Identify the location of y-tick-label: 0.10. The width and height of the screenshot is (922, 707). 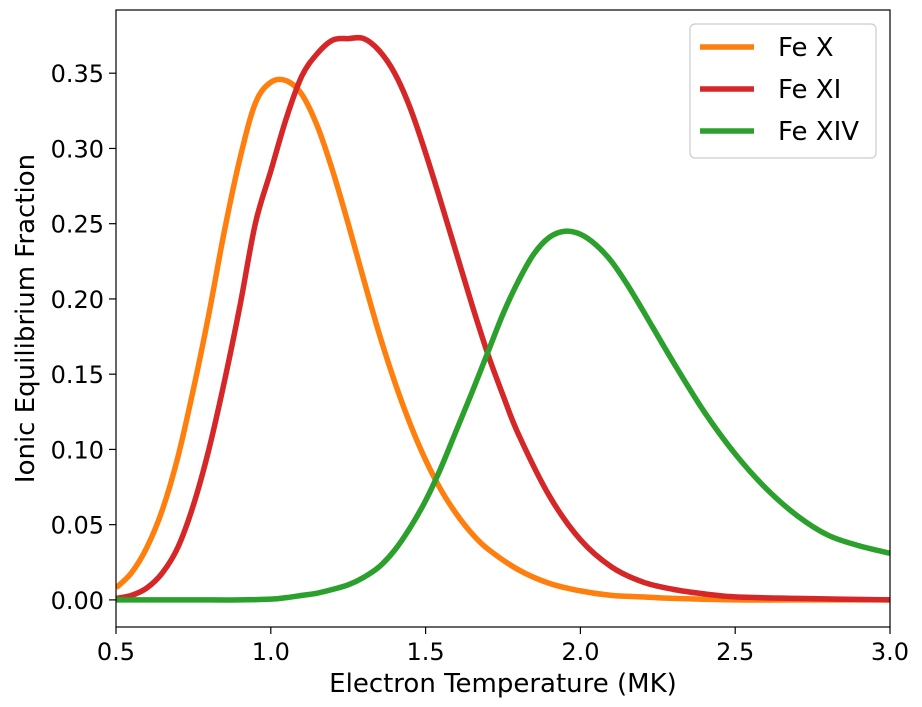
(77, 450).